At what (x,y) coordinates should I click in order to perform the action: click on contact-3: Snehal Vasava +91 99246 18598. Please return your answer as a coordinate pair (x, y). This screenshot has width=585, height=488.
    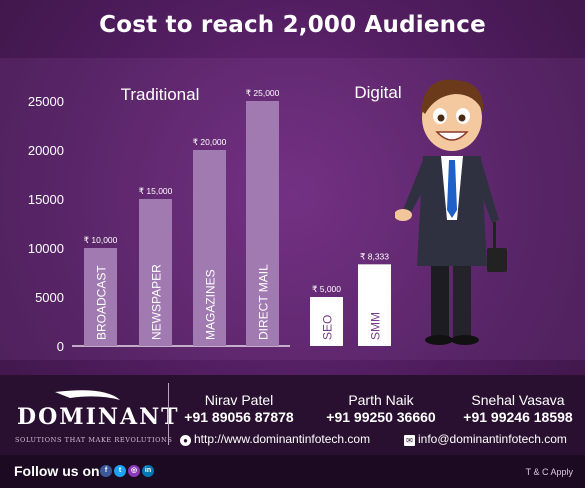
    Looking at the image, I should click on (518, 408).